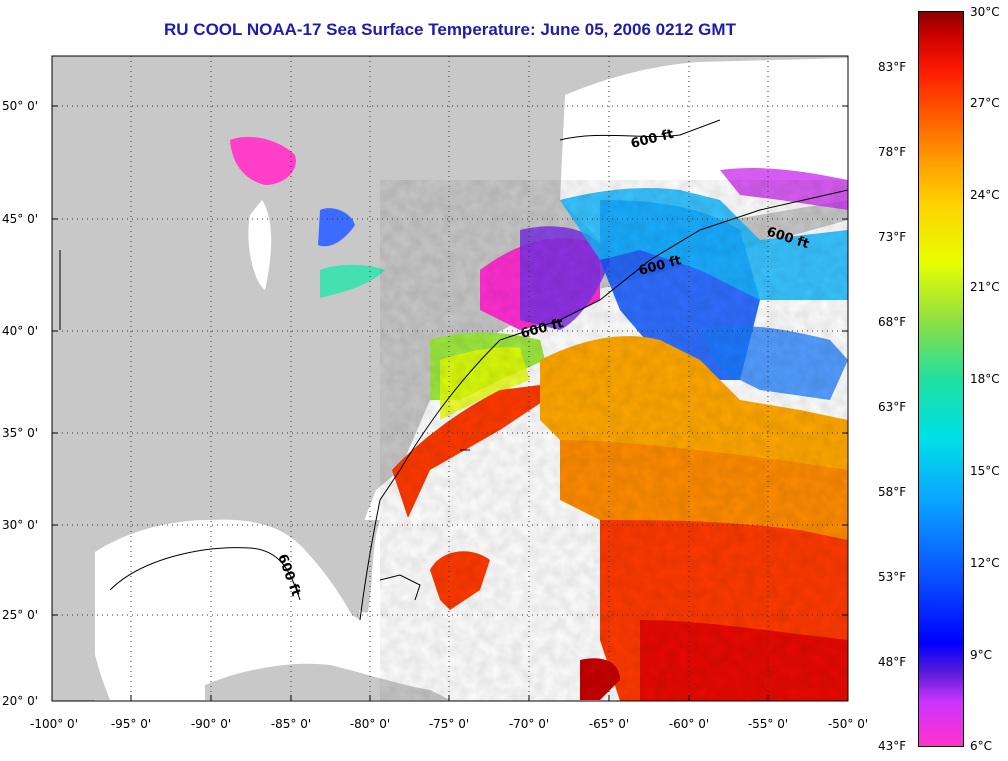 This screenshot has width=1008, height=761. I want to click on lat-label: 40° 0', so click(20, 331).